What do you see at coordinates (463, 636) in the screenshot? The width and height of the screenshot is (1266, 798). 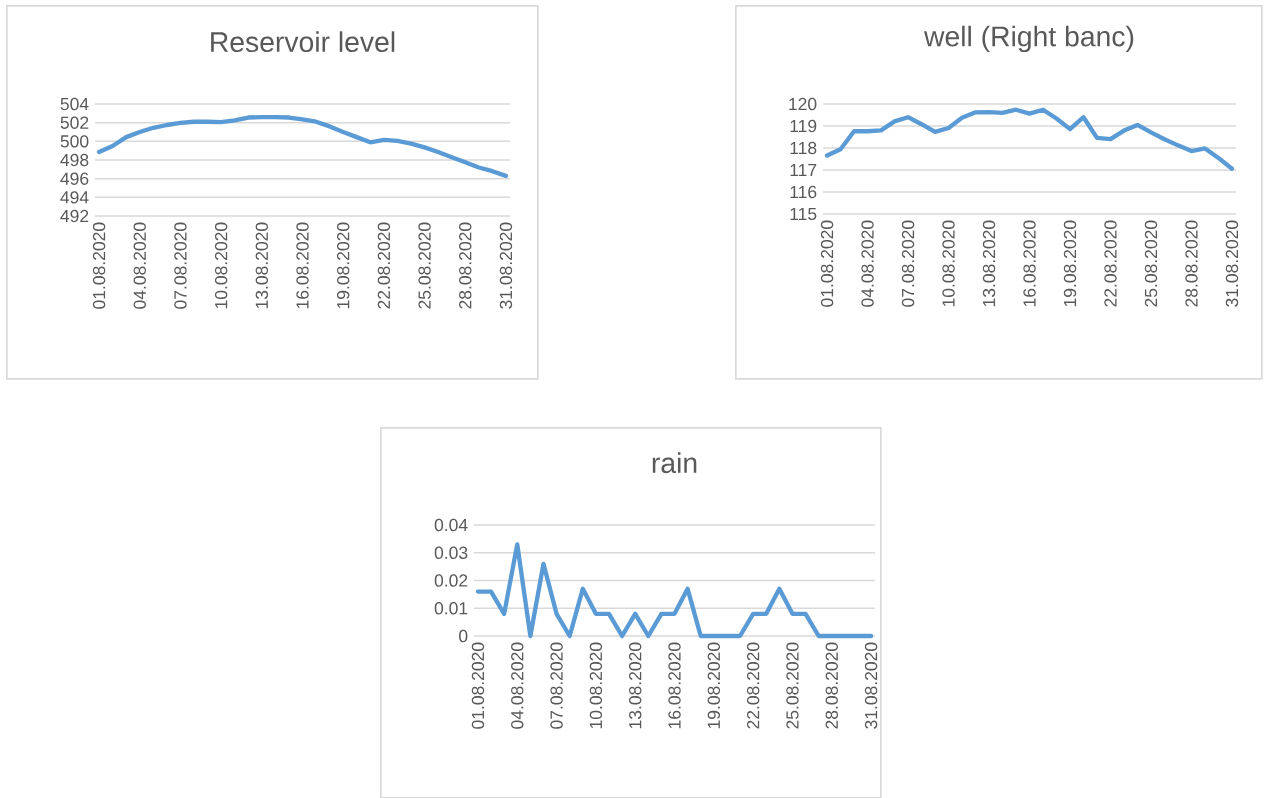 I see `y-tick-label: 0` at bounding box center [463, 636].